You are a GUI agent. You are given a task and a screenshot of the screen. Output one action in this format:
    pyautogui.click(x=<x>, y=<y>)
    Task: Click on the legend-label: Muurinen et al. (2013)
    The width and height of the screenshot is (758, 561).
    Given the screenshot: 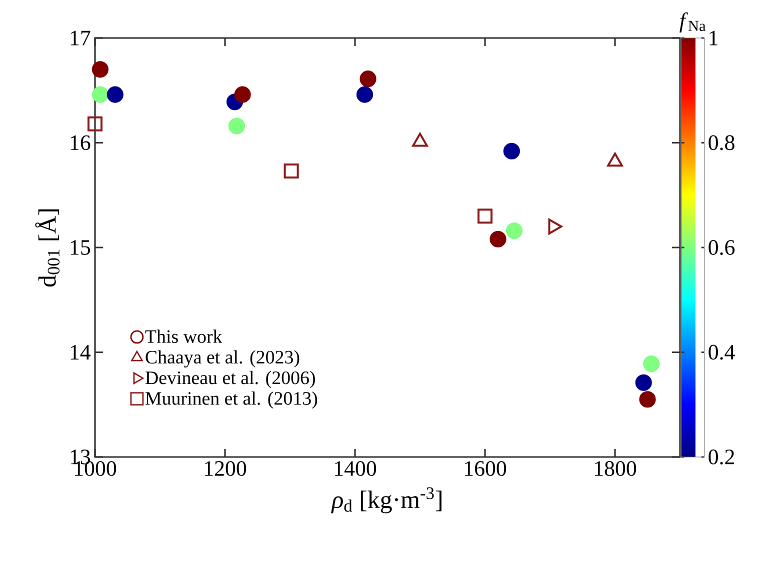 What is the action you would take?
    pyautogui.click(x=232, y=400)
    